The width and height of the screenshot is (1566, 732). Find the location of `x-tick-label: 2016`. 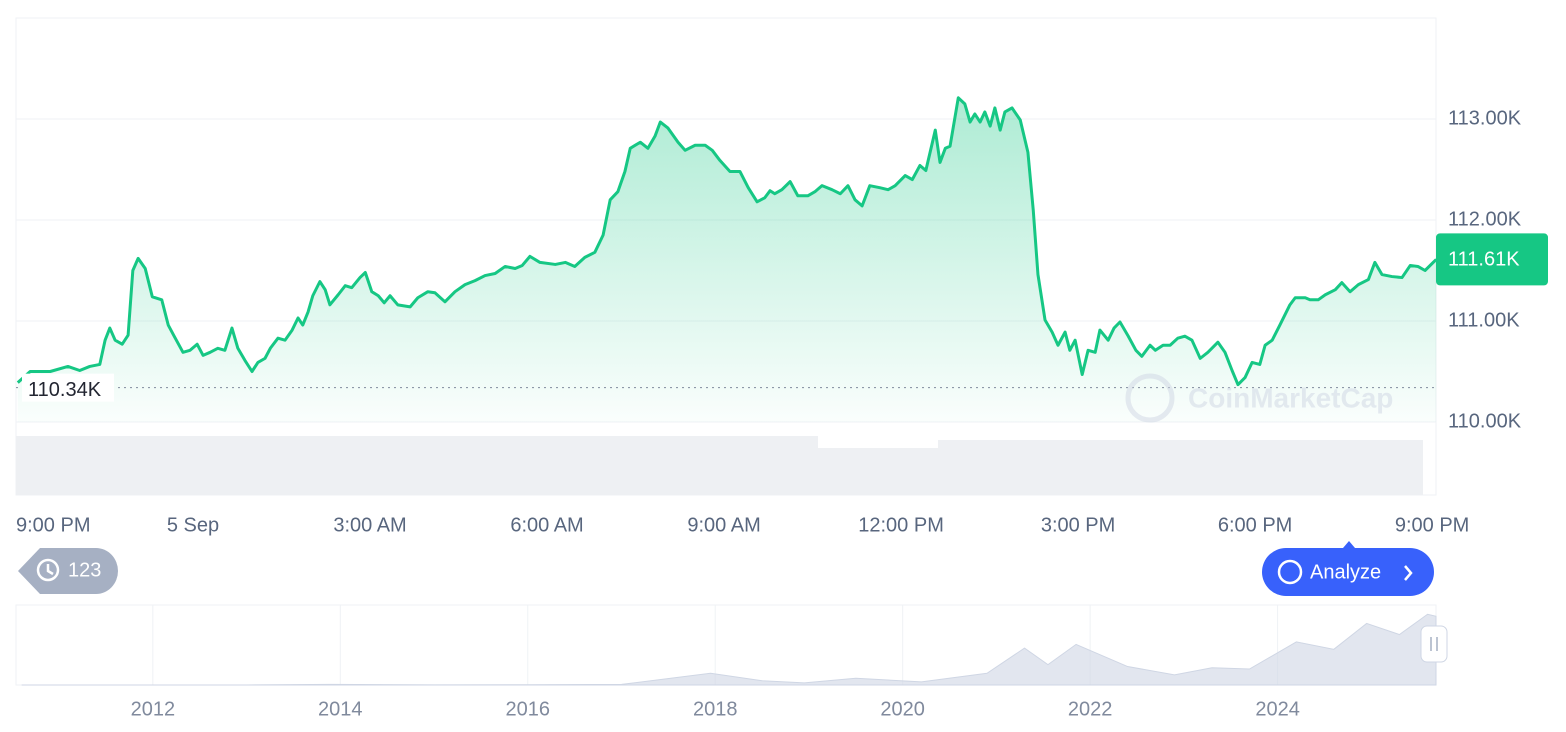

x-tick-label: 2016 is located at coordinates (528, 709).